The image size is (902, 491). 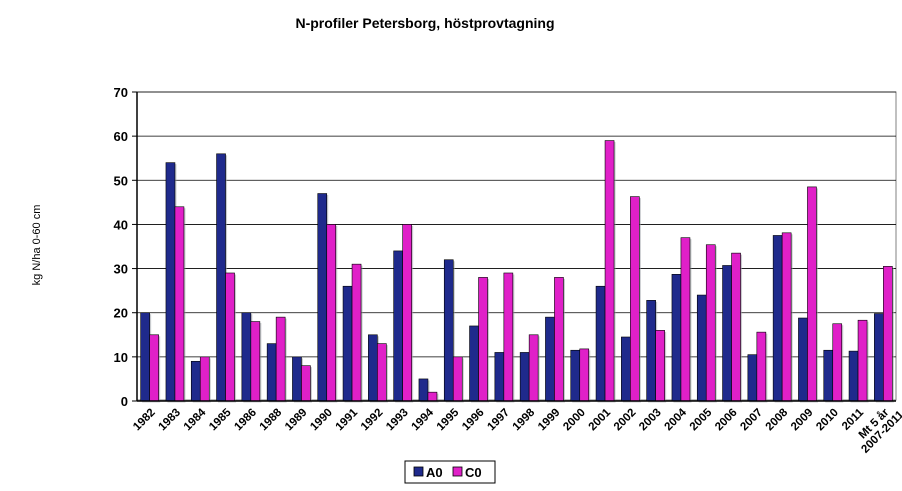 What do you see at coordinates (121, 269) in the screenshot?
I see `y-tick-label: 30` at bounding box center [121, 269].